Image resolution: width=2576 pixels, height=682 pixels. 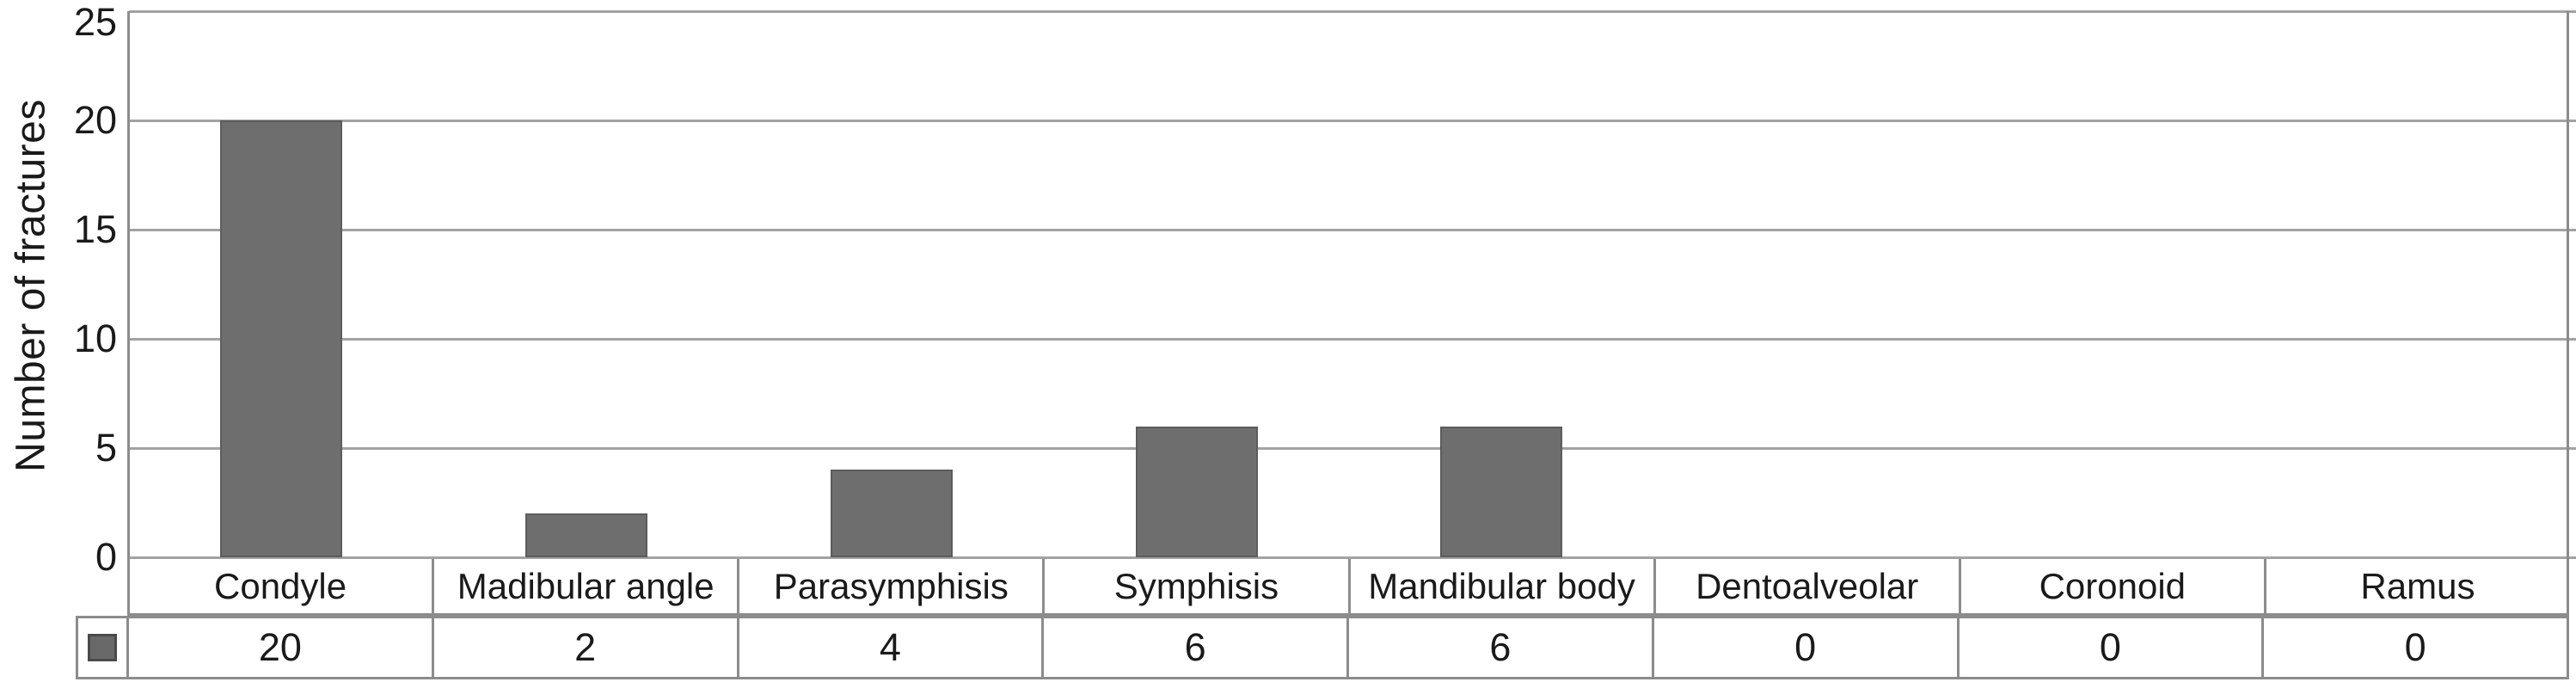 I want to click on table-value-0: 20, so click(x=281, y=648).